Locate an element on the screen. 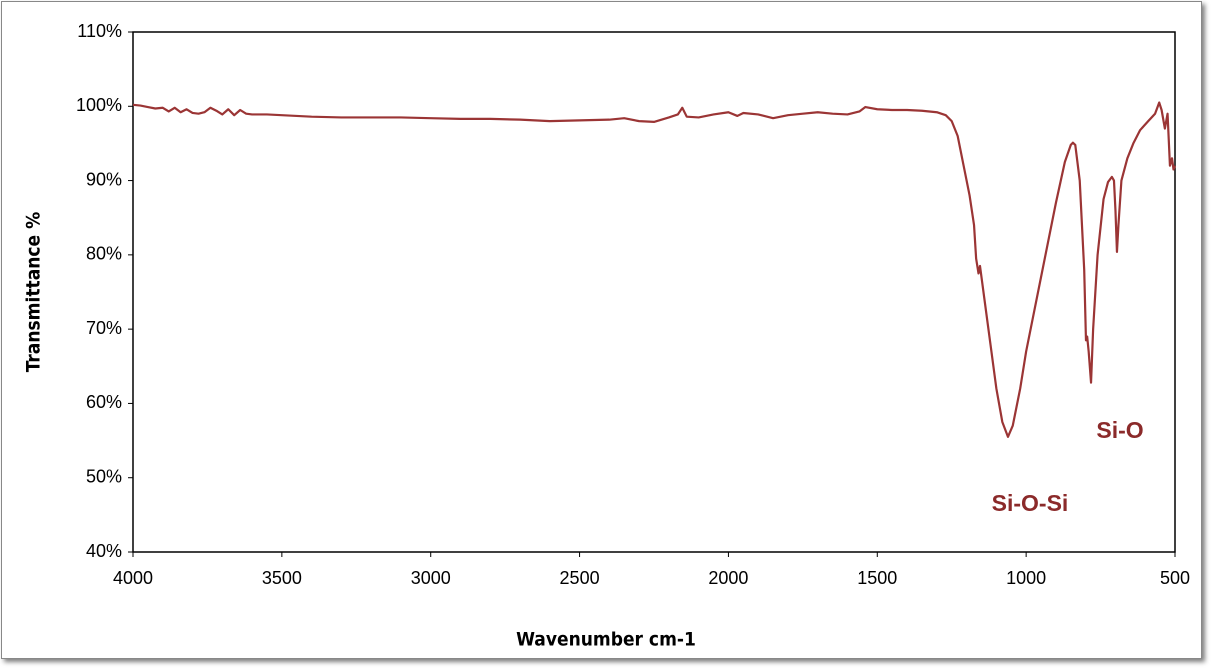  y-tick-label: 80% is located at coordinates (104, 254).